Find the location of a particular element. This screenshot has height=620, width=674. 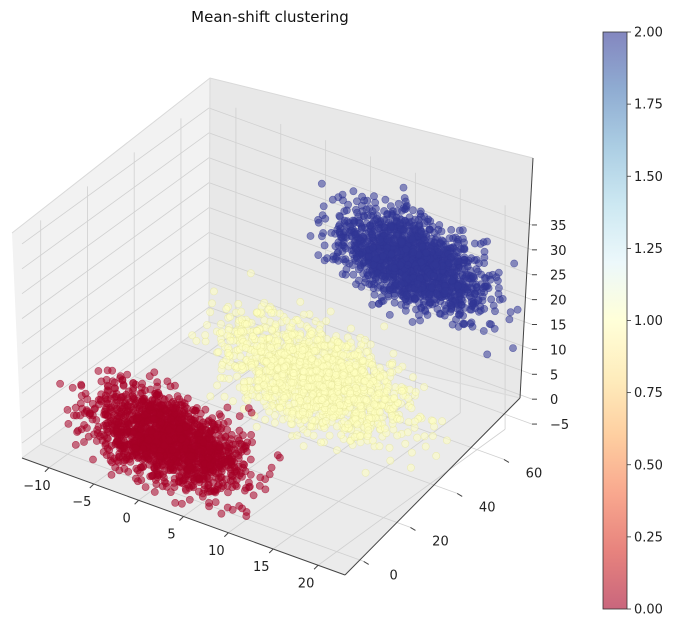

colorbar-gradient is located at coordinates (615, 320).